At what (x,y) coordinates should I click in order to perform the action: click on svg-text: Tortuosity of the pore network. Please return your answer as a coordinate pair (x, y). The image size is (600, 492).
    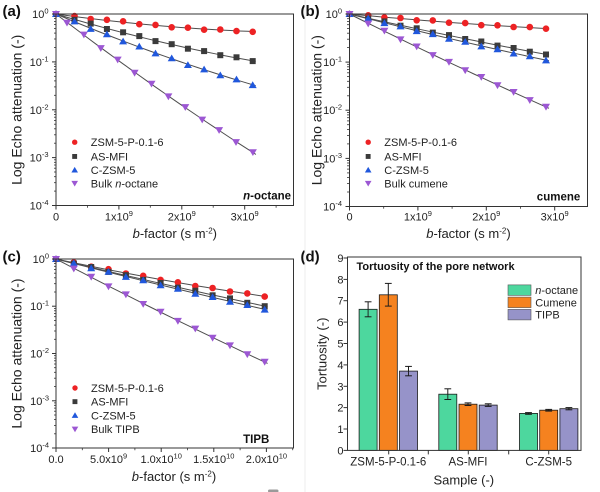
    Looking at the image, I should click on (436, 267).